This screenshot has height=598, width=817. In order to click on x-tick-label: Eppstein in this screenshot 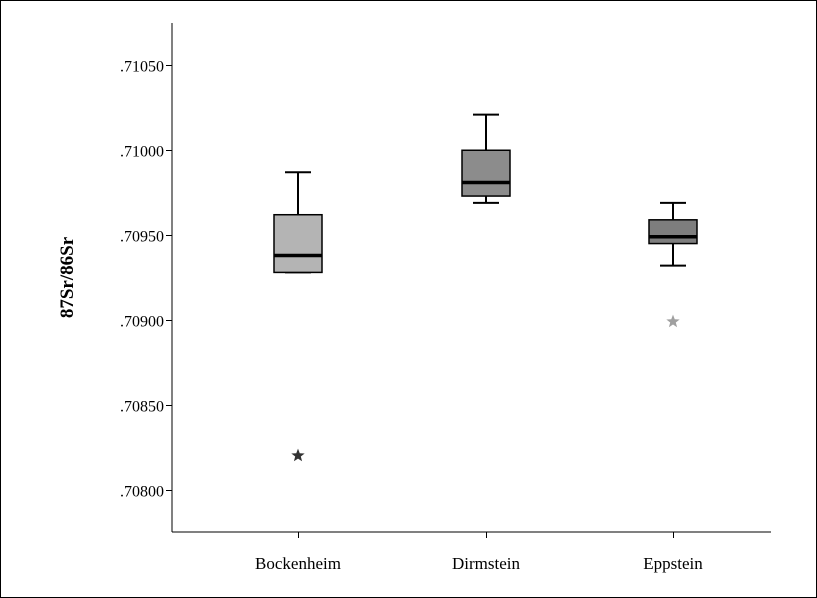, I will do `click(673, 563)`.